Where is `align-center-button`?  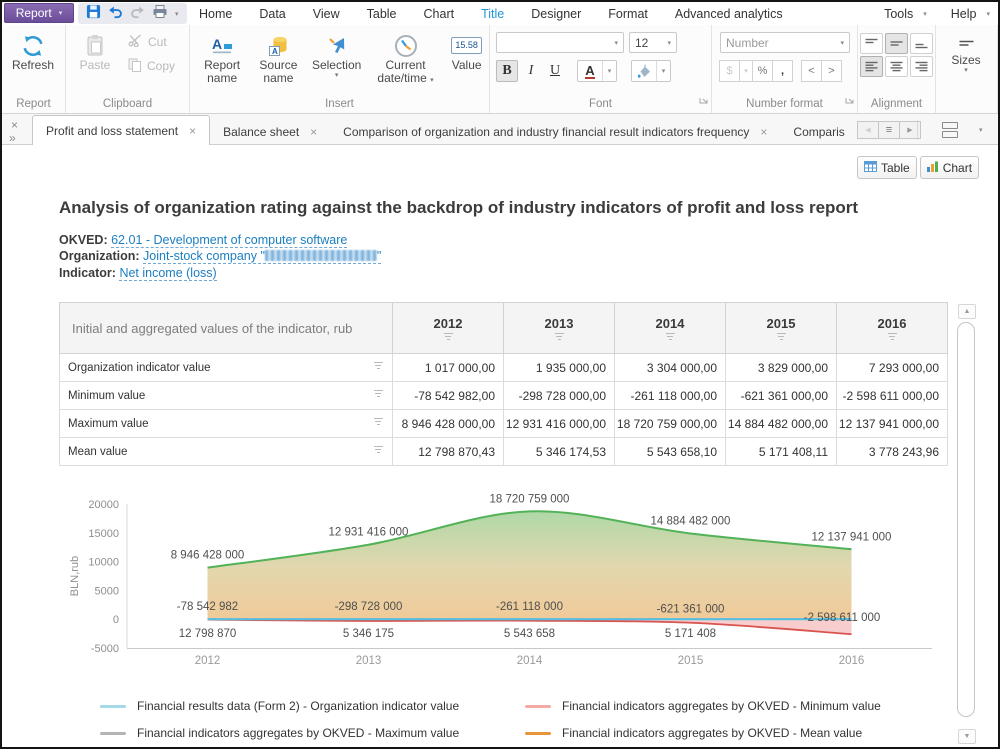 align-center-button is located at coordinates (896, 66).